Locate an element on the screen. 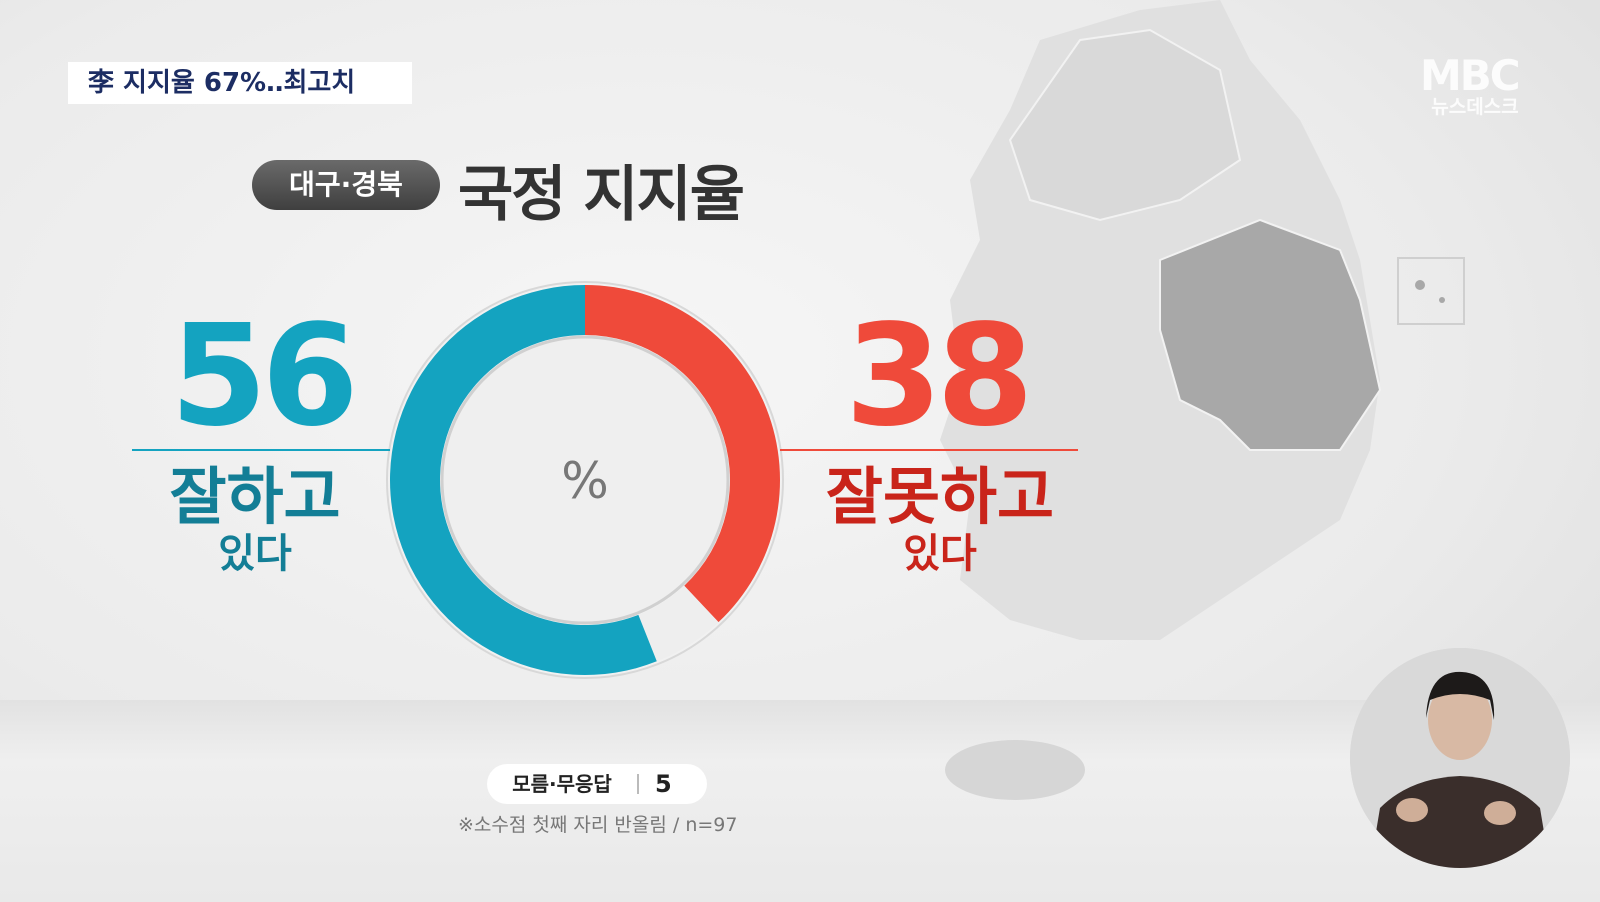  positive-label: 잘하고 있다 is located at coordinates (255, 518).